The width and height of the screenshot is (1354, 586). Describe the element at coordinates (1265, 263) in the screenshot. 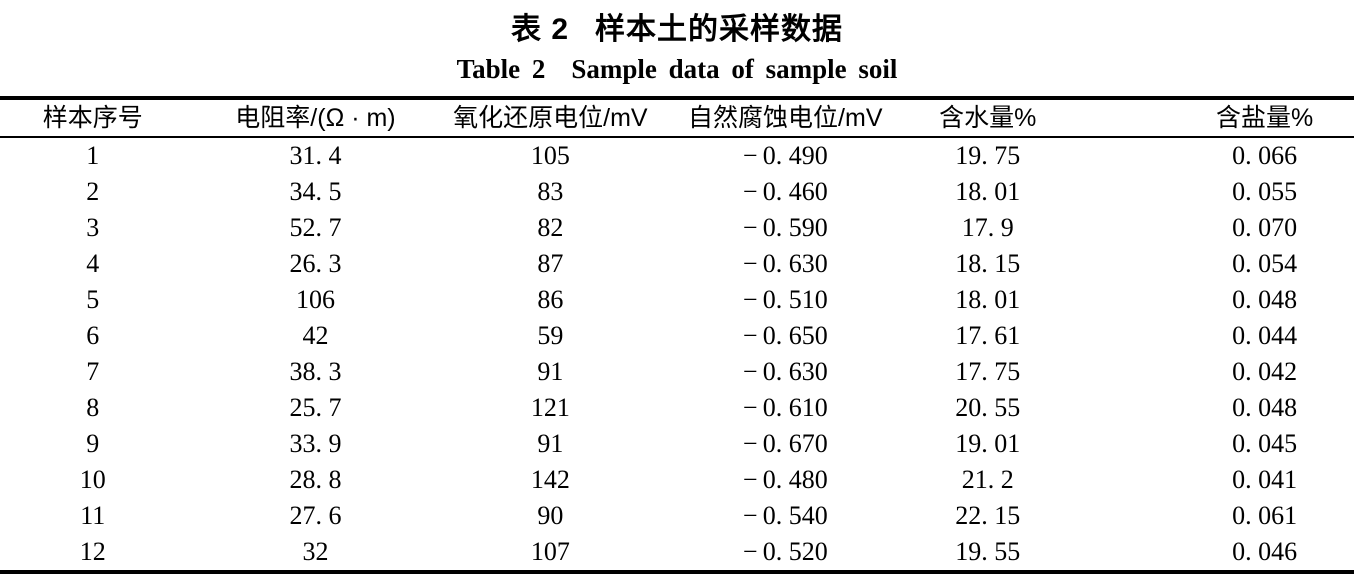

I see `table-cell: 0. 054` at that location.